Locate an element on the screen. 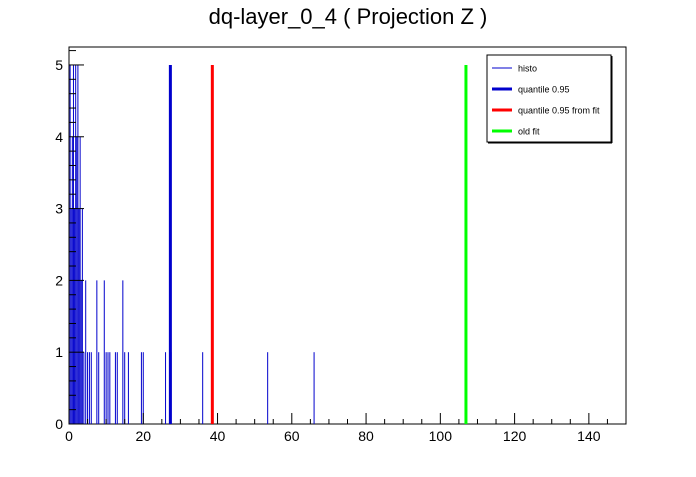 The image size is (696, 477). y-tick-label: 2 is located at coordinates (59, 280).